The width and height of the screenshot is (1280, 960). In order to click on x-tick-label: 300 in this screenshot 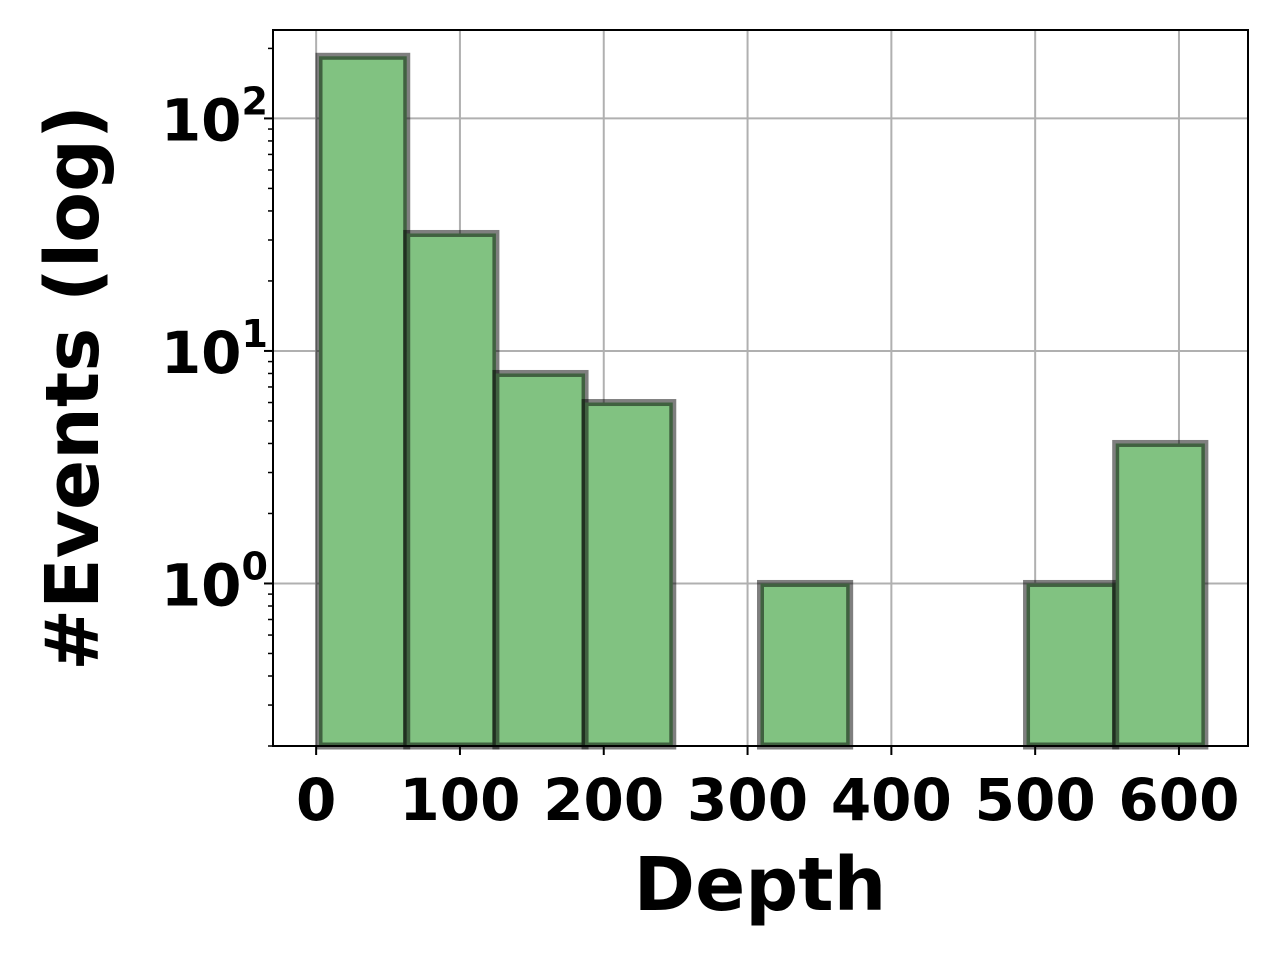, I will do `click(747, 800)`.